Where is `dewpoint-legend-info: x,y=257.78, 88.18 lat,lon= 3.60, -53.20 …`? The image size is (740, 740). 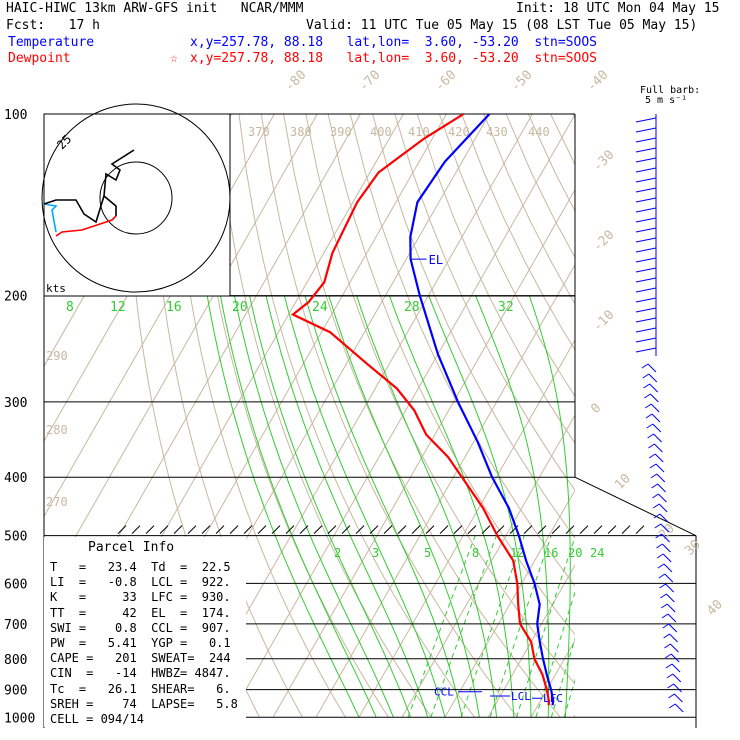 dewpoint-legend-info: x,y=257.78, 88.18 lat,lon= 3.60, -53.20 … is located at coordinates (393, 58).